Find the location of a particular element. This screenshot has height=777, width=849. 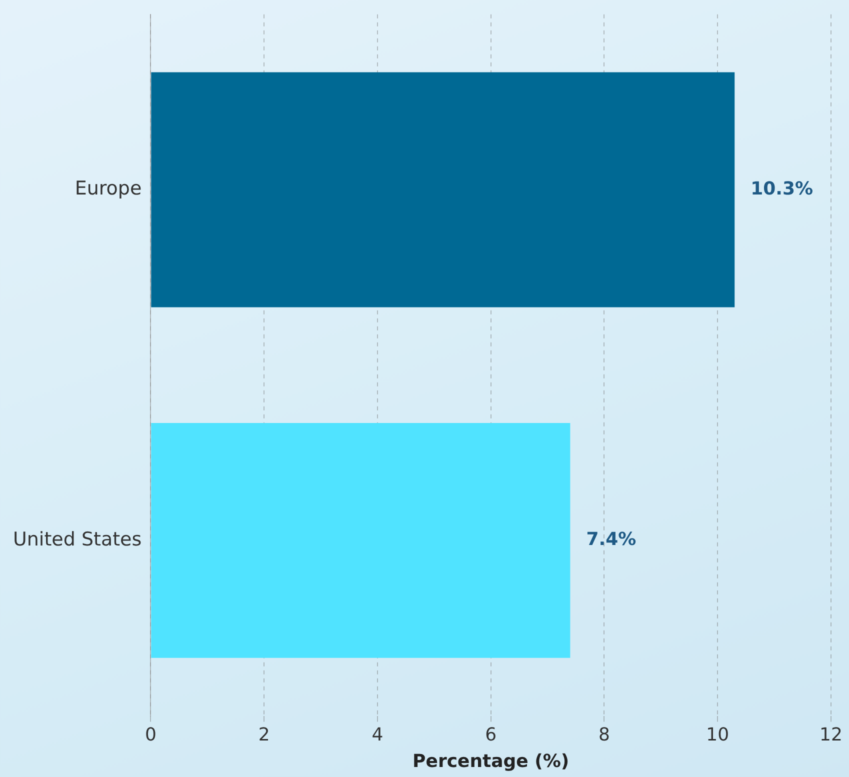

y-tick-label: United States is located at coordinates (77, 539).